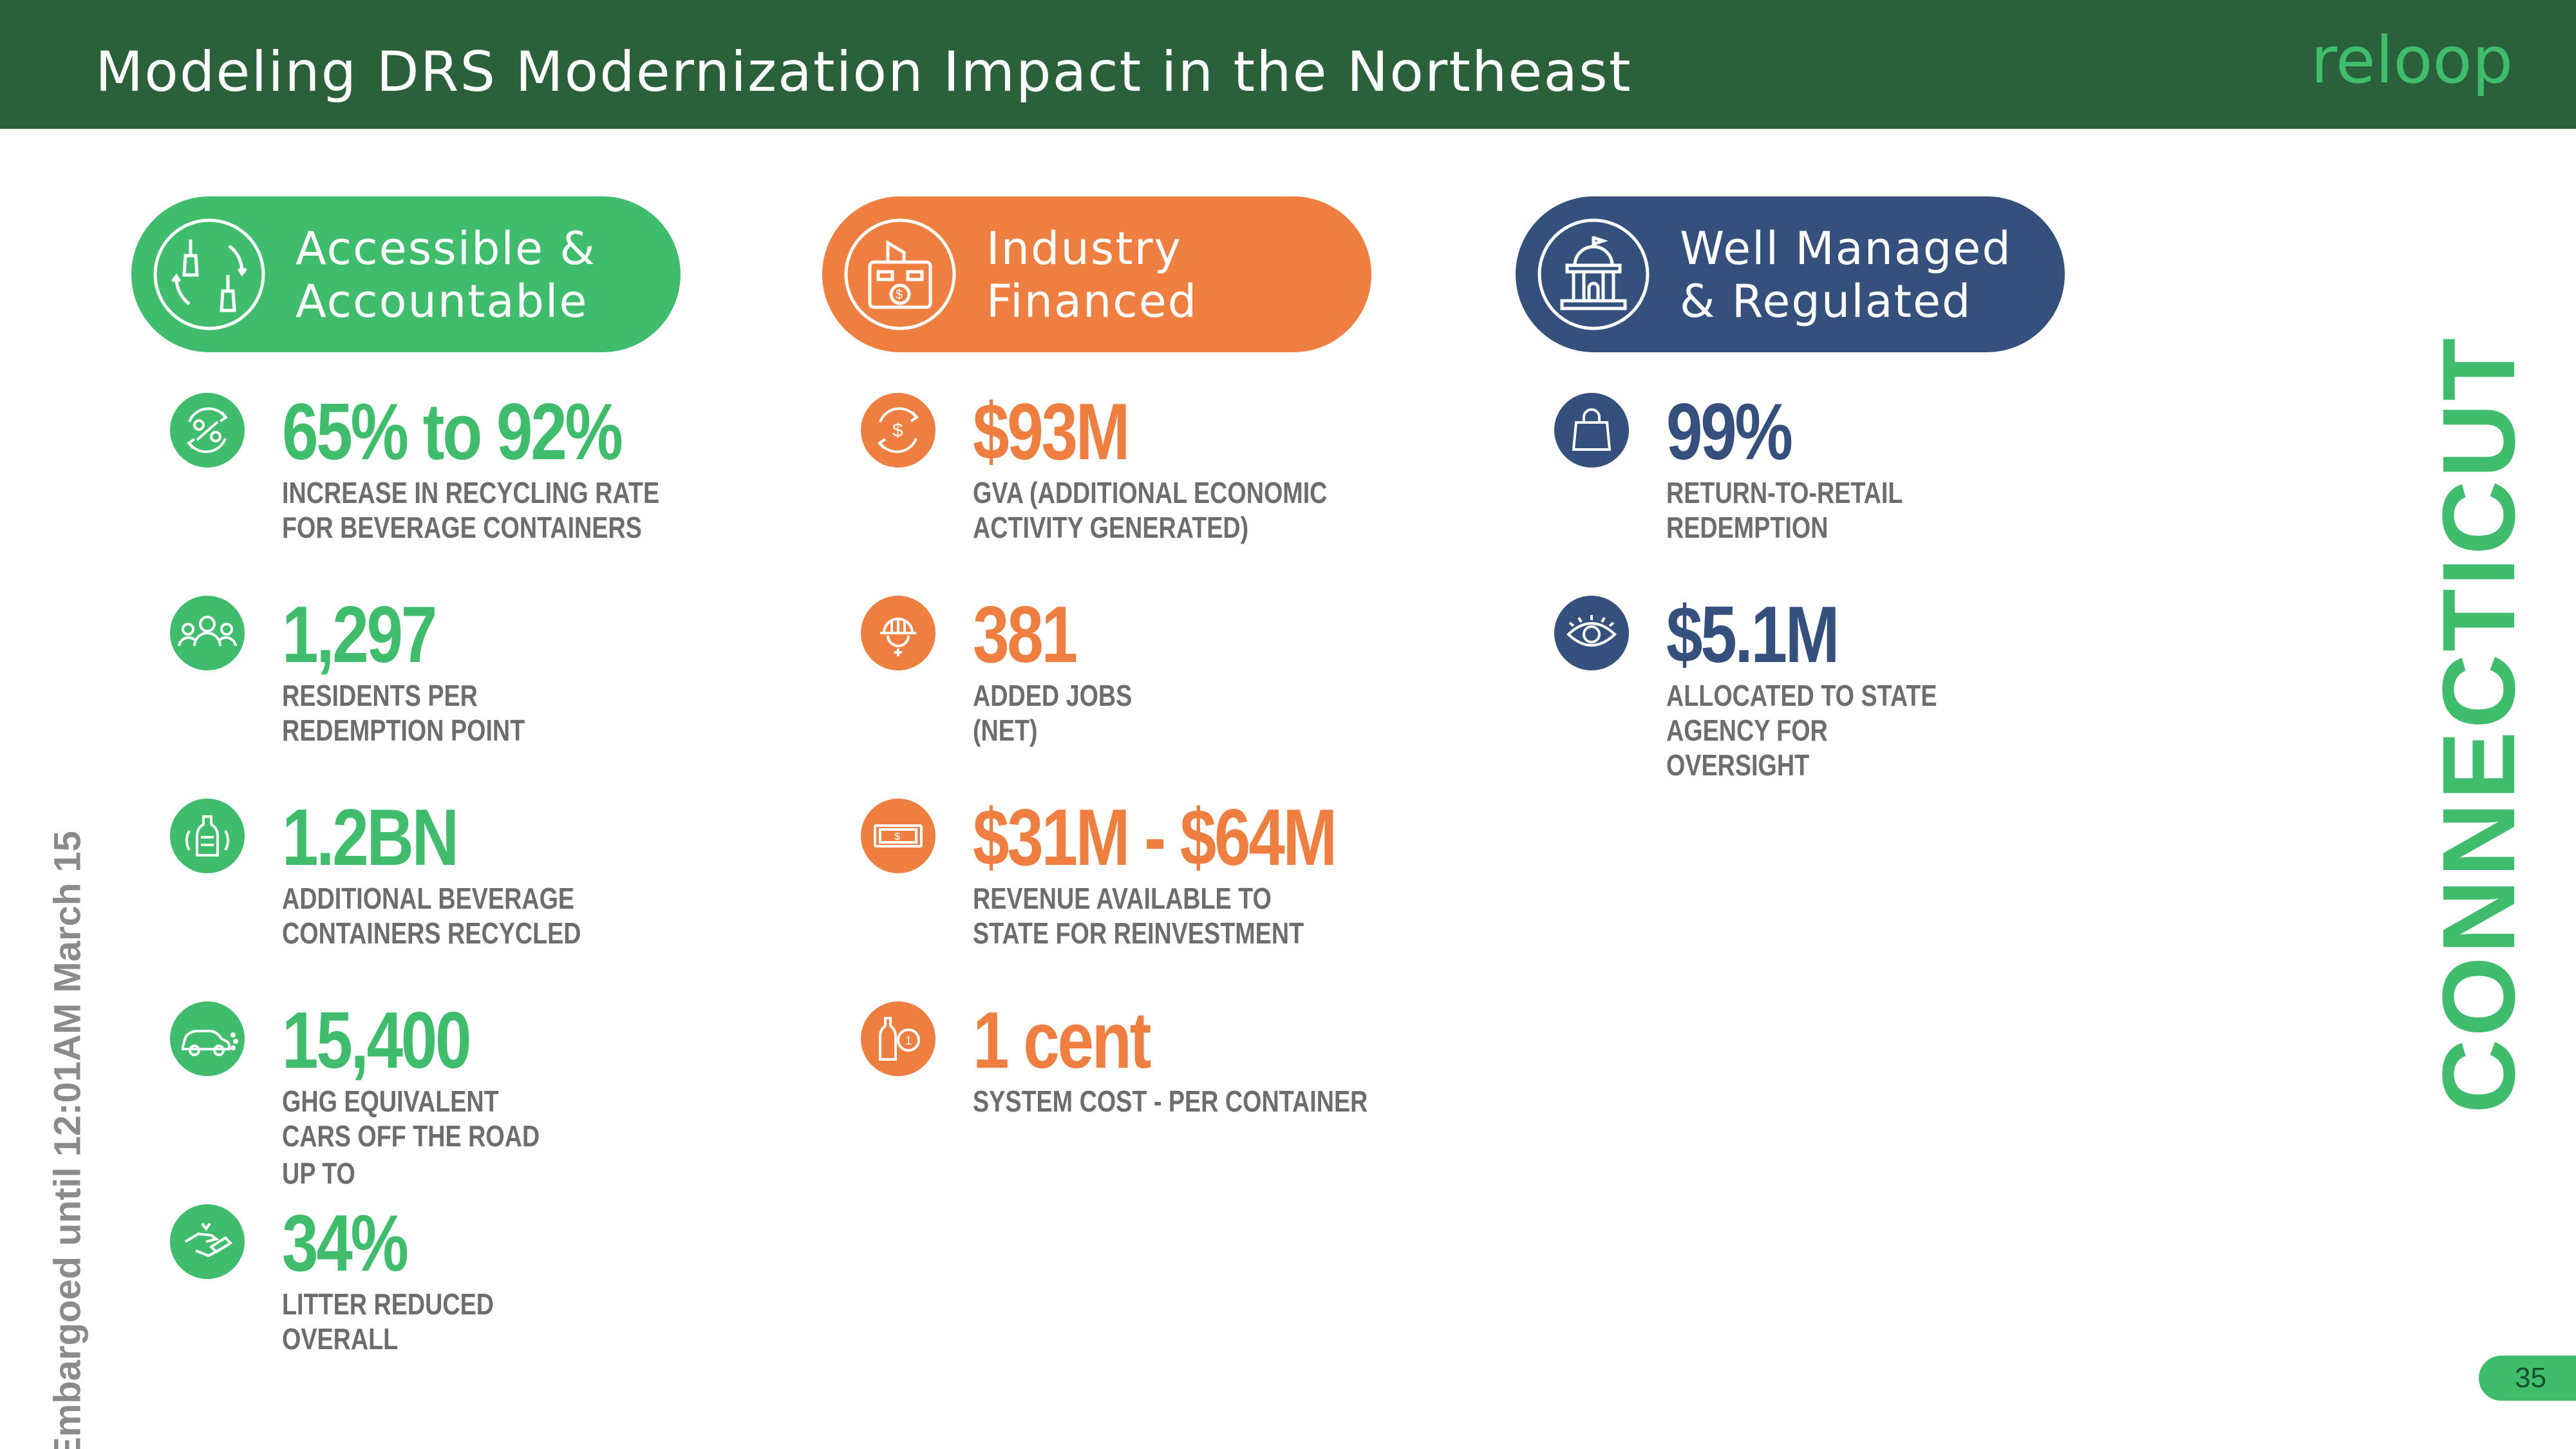 The width and height of the screenshot is (2576, 1449). What do you see at coordinates (207, 1038) in the screenshot?
I see `car-icon` at bounding box center [207, 1038].